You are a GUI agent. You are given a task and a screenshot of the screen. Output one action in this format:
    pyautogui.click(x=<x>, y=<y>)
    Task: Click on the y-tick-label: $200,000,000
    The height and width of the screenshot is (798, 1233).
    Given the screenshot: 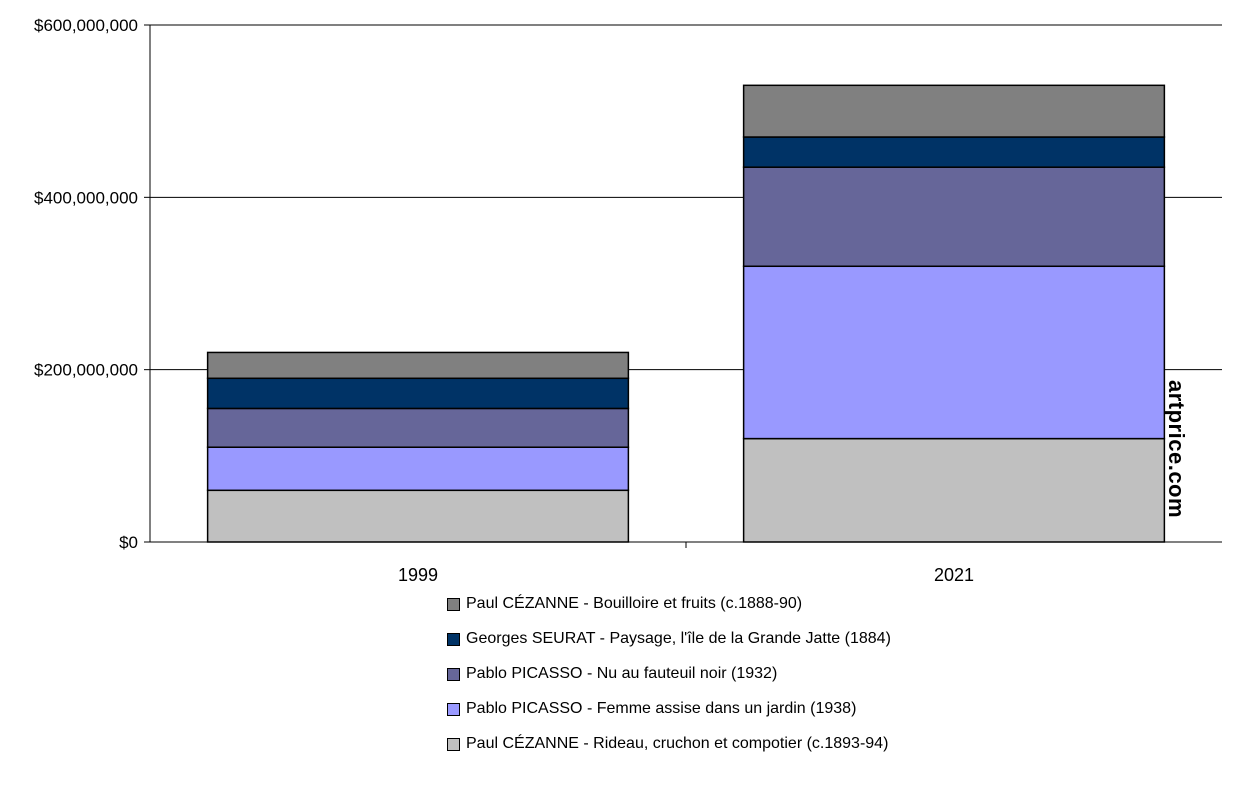 What is the action you would take?
    pyautogui.click(x=86, y=370)
    